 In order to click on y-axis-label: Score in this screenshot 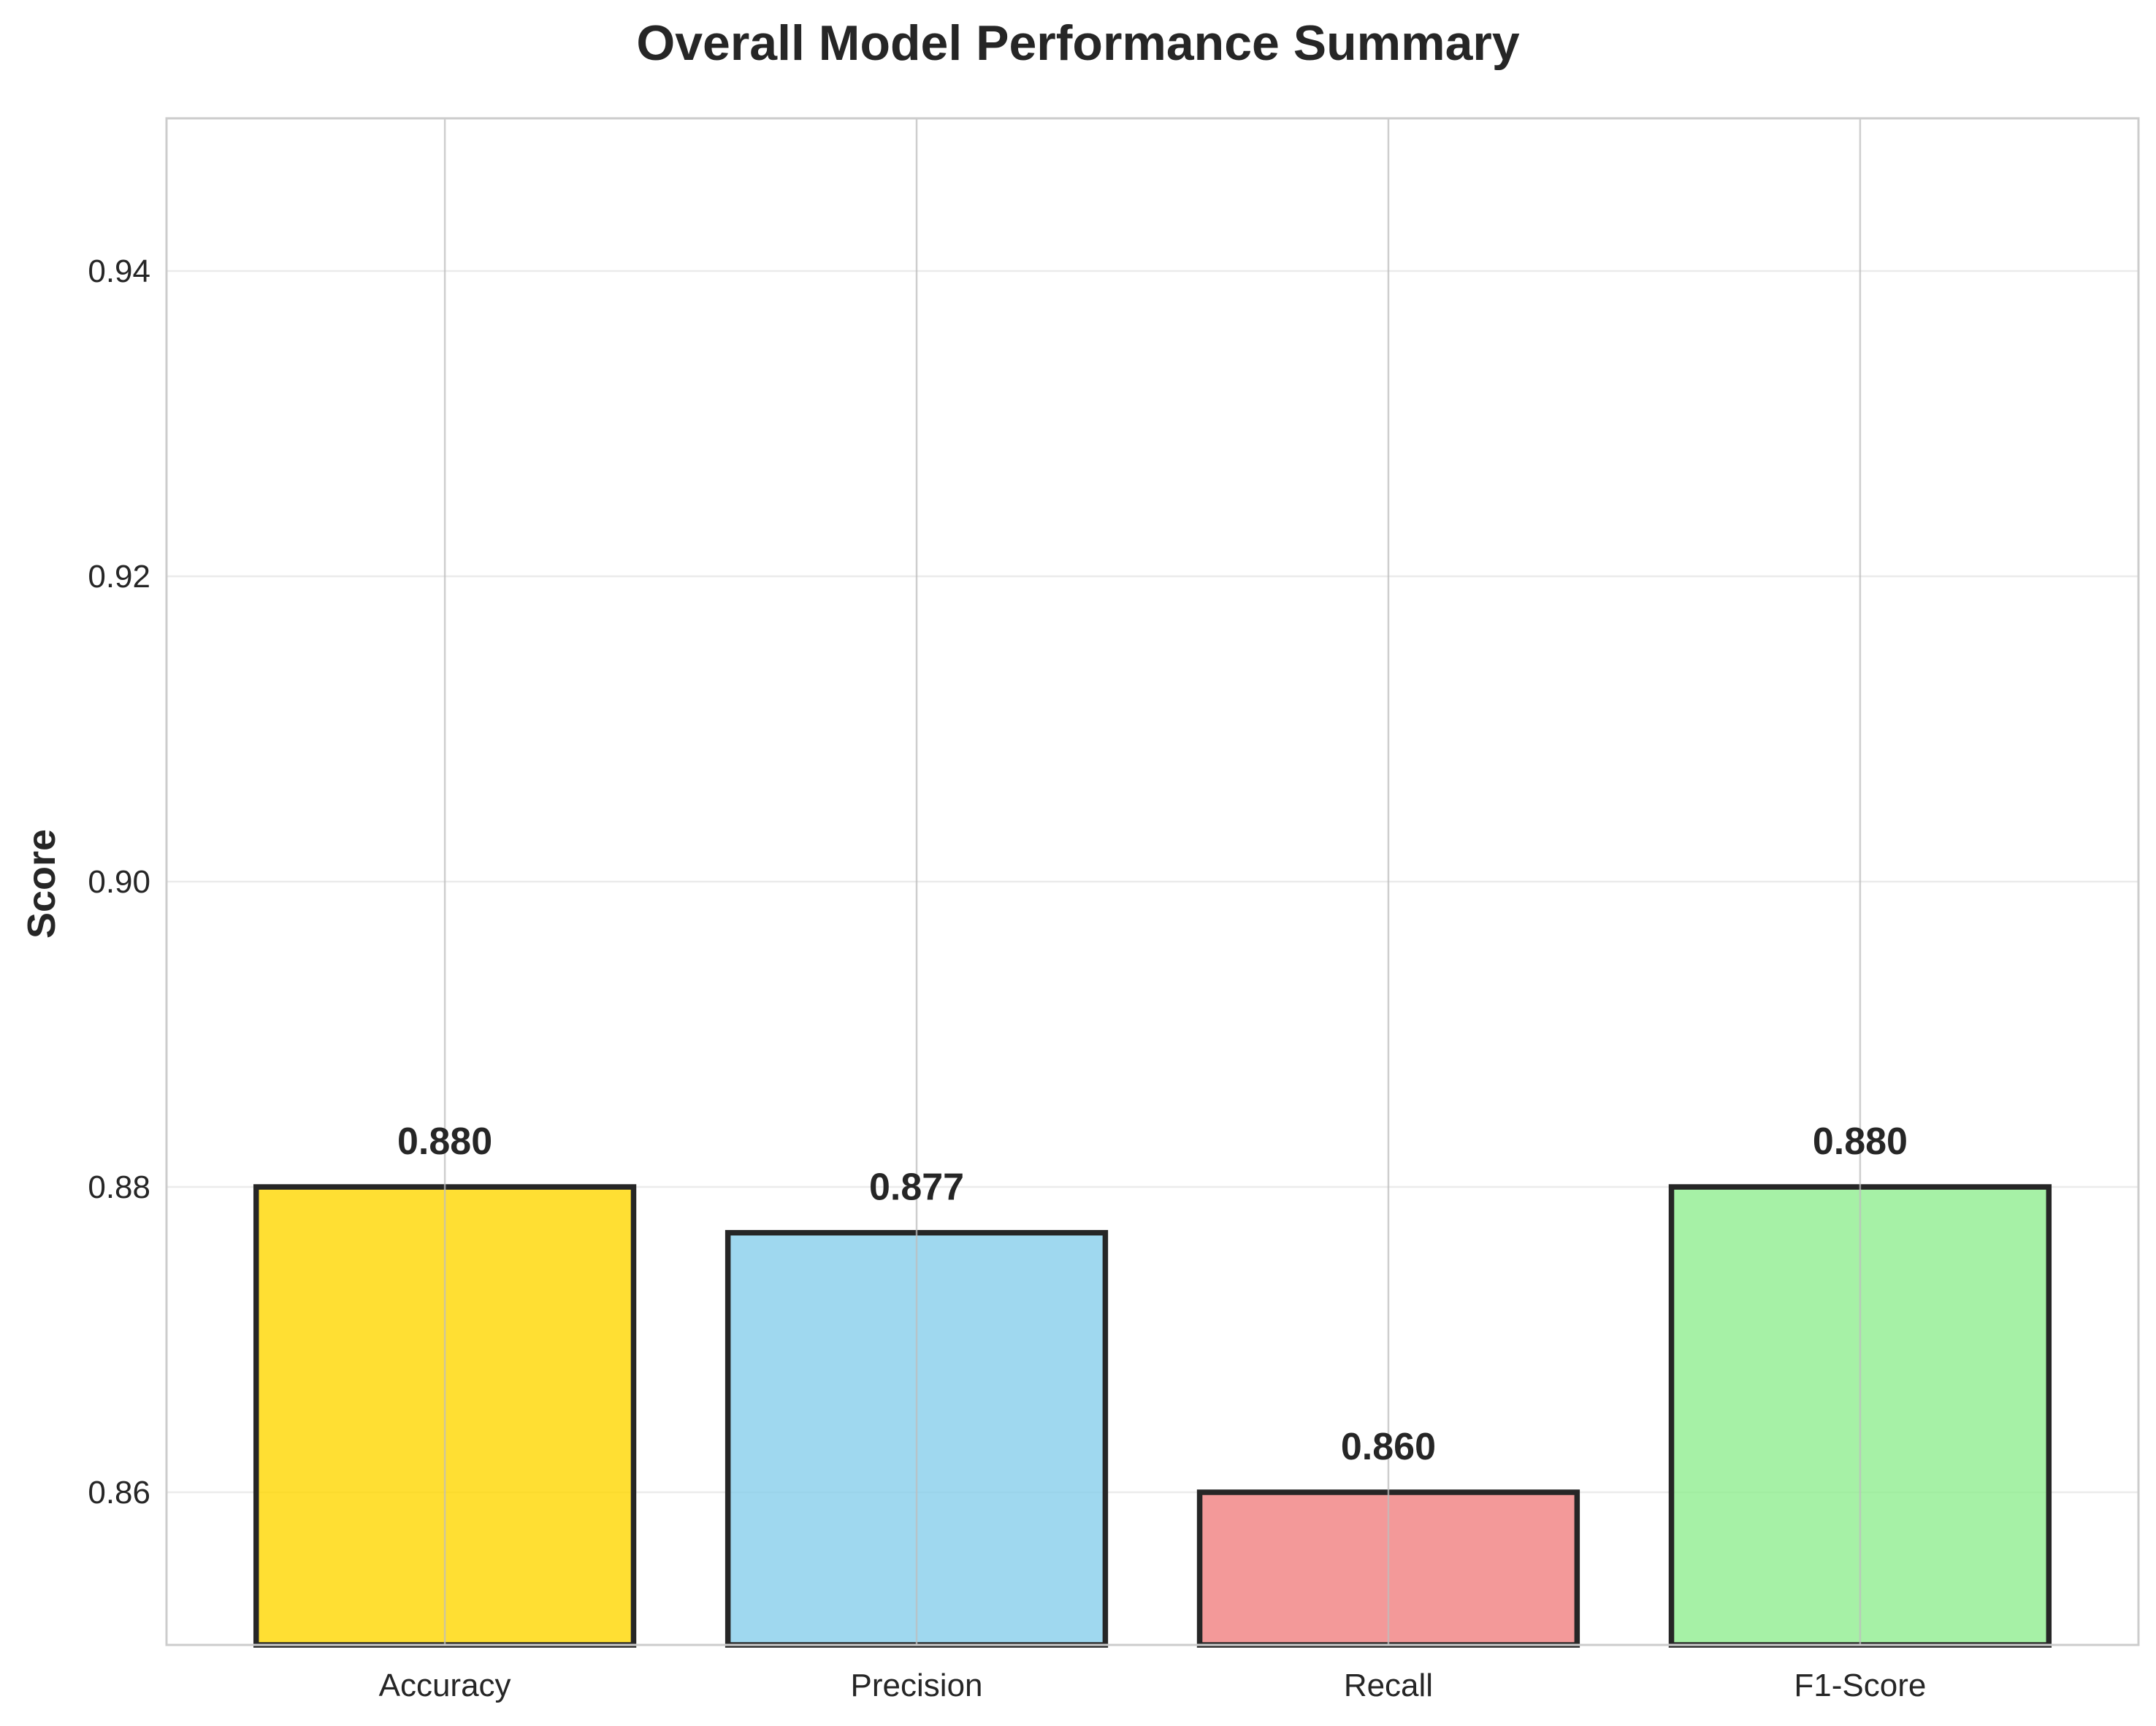, I will do `click(42, 884)`.